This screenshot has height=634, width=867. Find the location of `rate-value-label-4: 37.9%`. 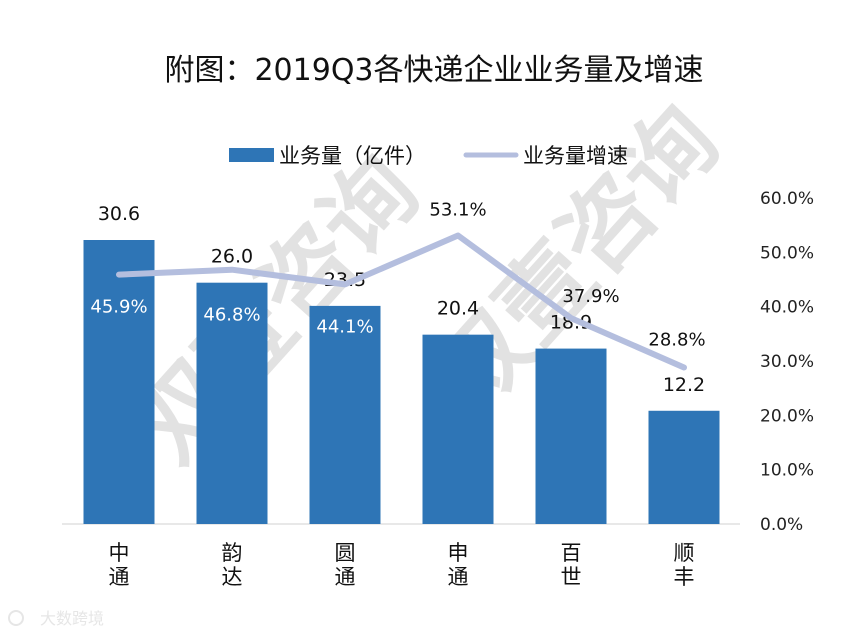

rate-value-label-4: 37.9% is located at coordinates (590, 296).